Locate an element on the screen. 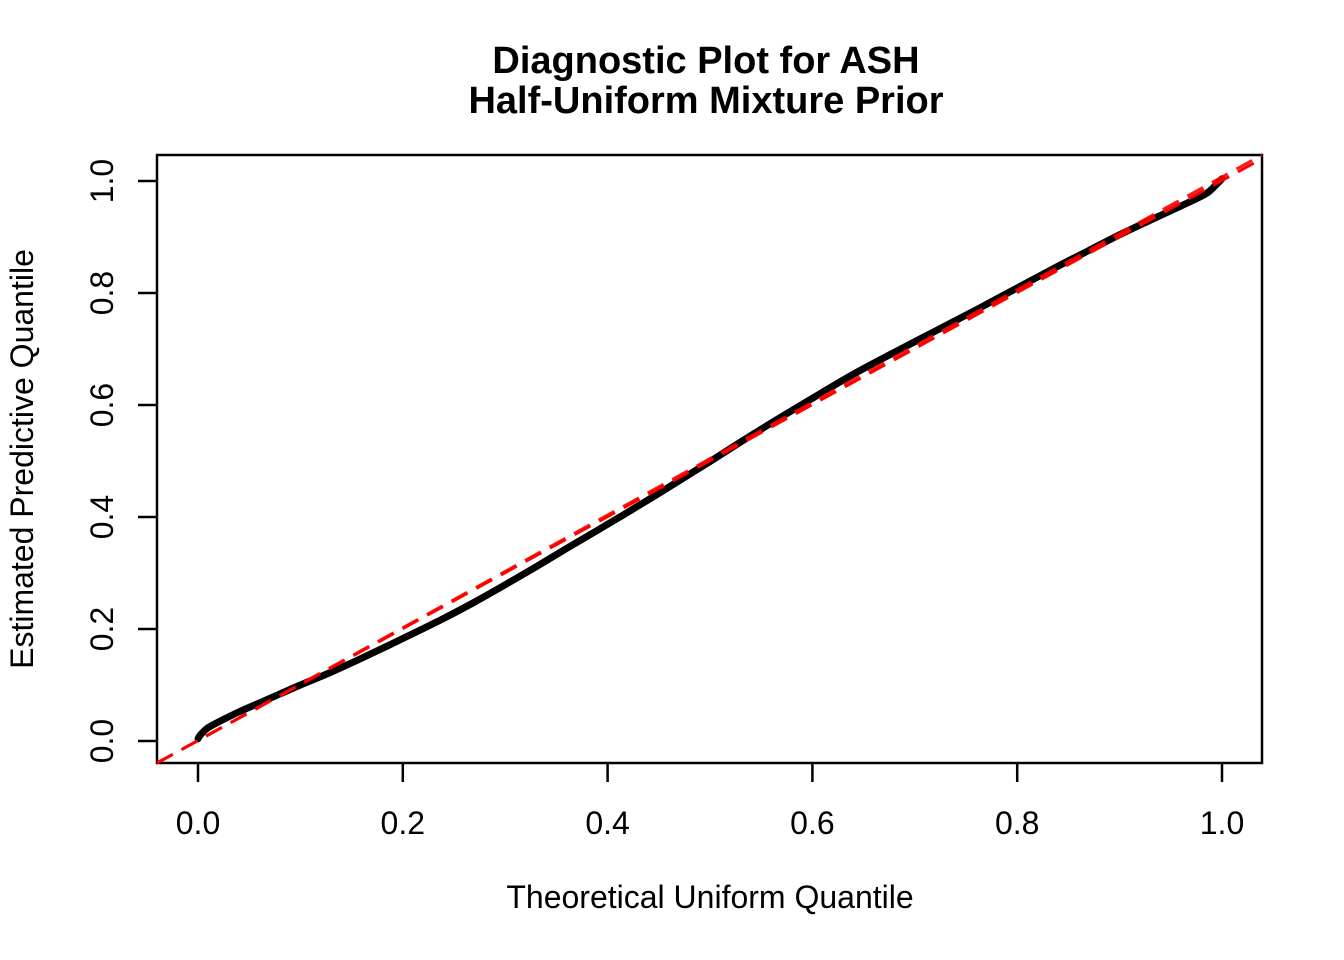 The image size is (1344, 960). y-axis-title: Estimated Predictive Quantile is located at coordinates (22, 459).